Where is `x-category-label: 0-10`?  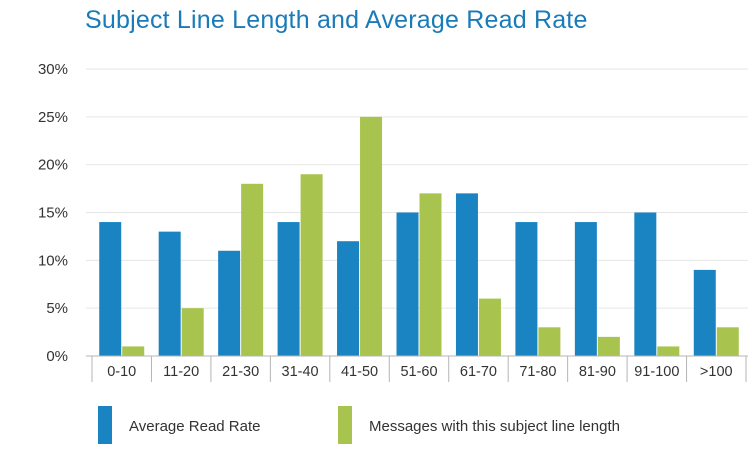 x-category-label: 0-10 is located at coordinates (121, 372).